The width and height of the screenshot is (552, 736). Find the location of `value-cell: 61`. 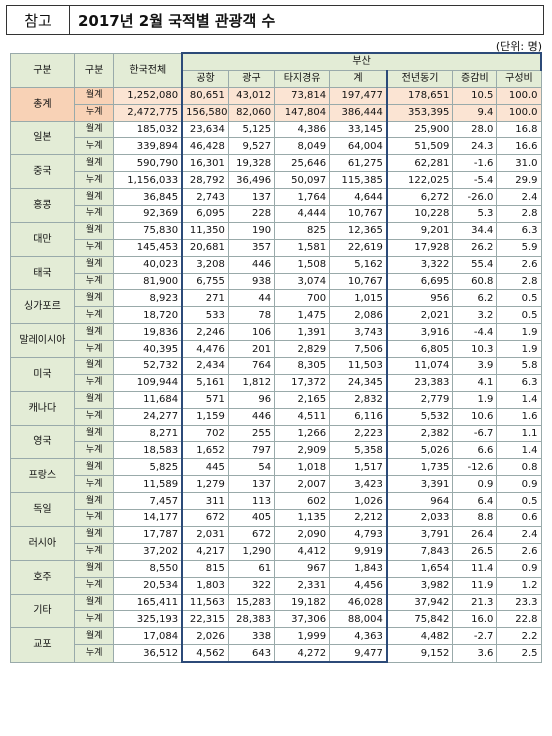

value-cell: 61 is located at coordinates (251, 568).